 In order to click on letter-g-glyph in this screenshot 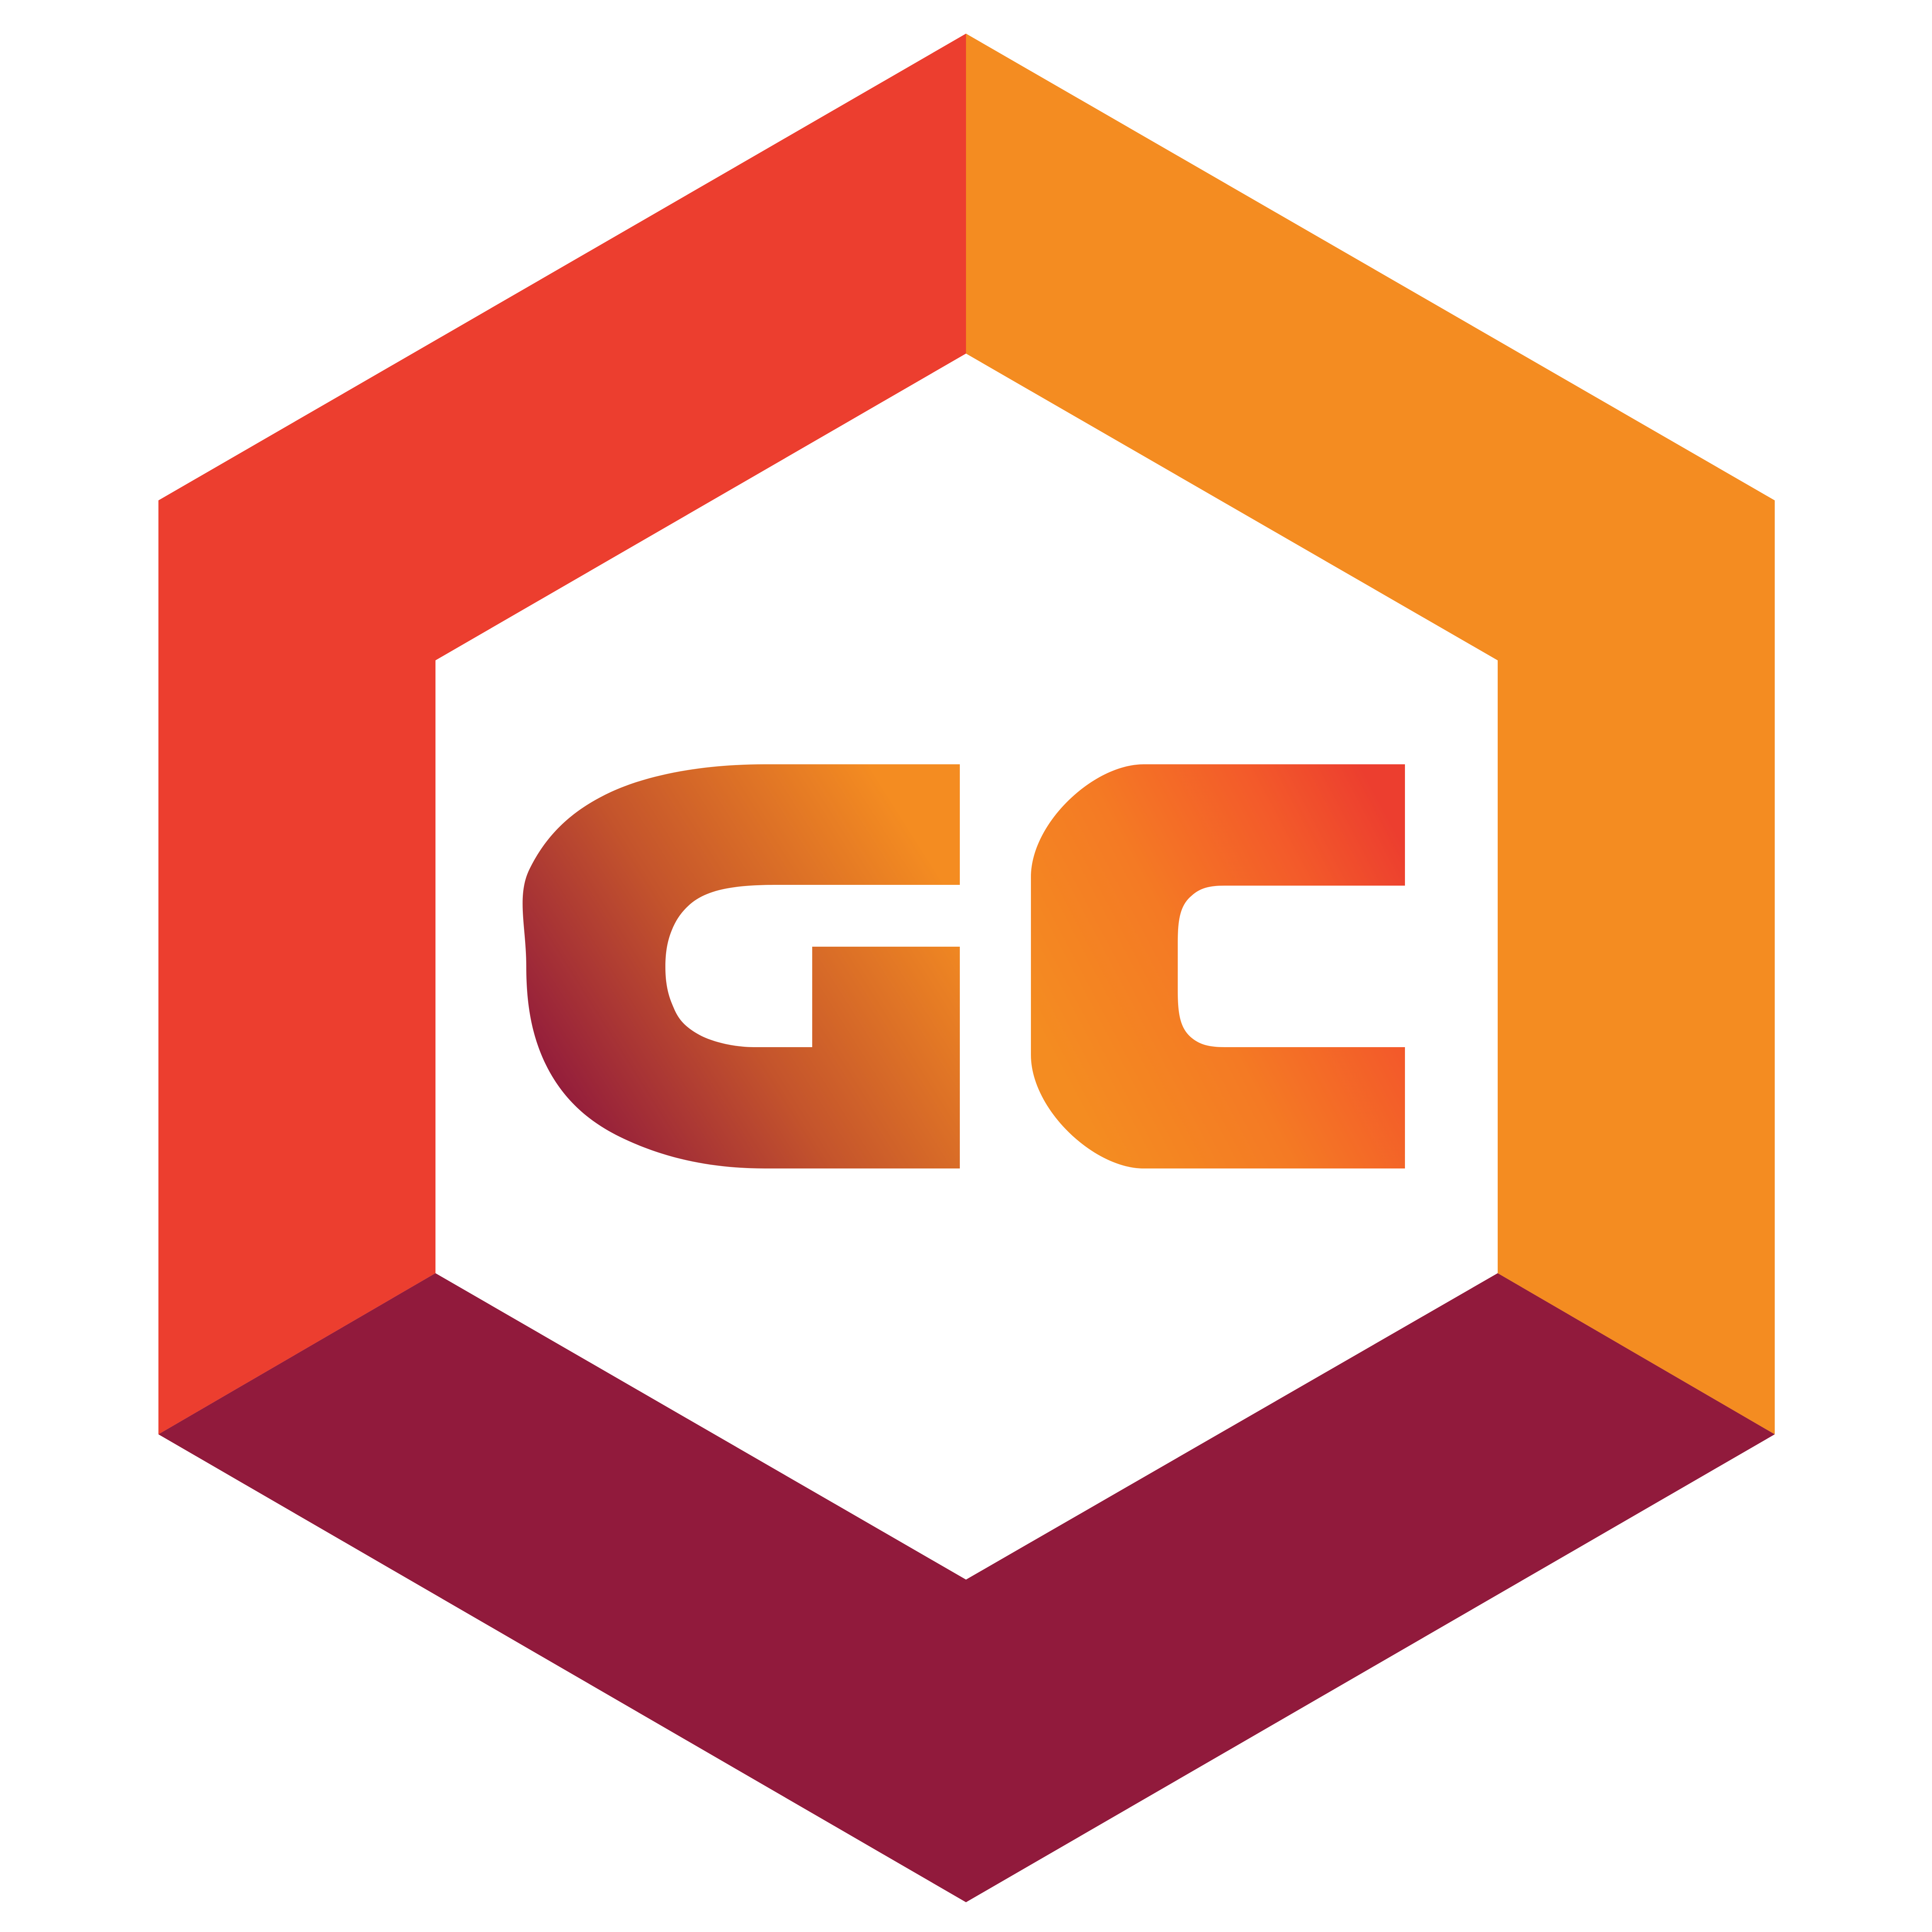, I will do `click(741, 966)`.